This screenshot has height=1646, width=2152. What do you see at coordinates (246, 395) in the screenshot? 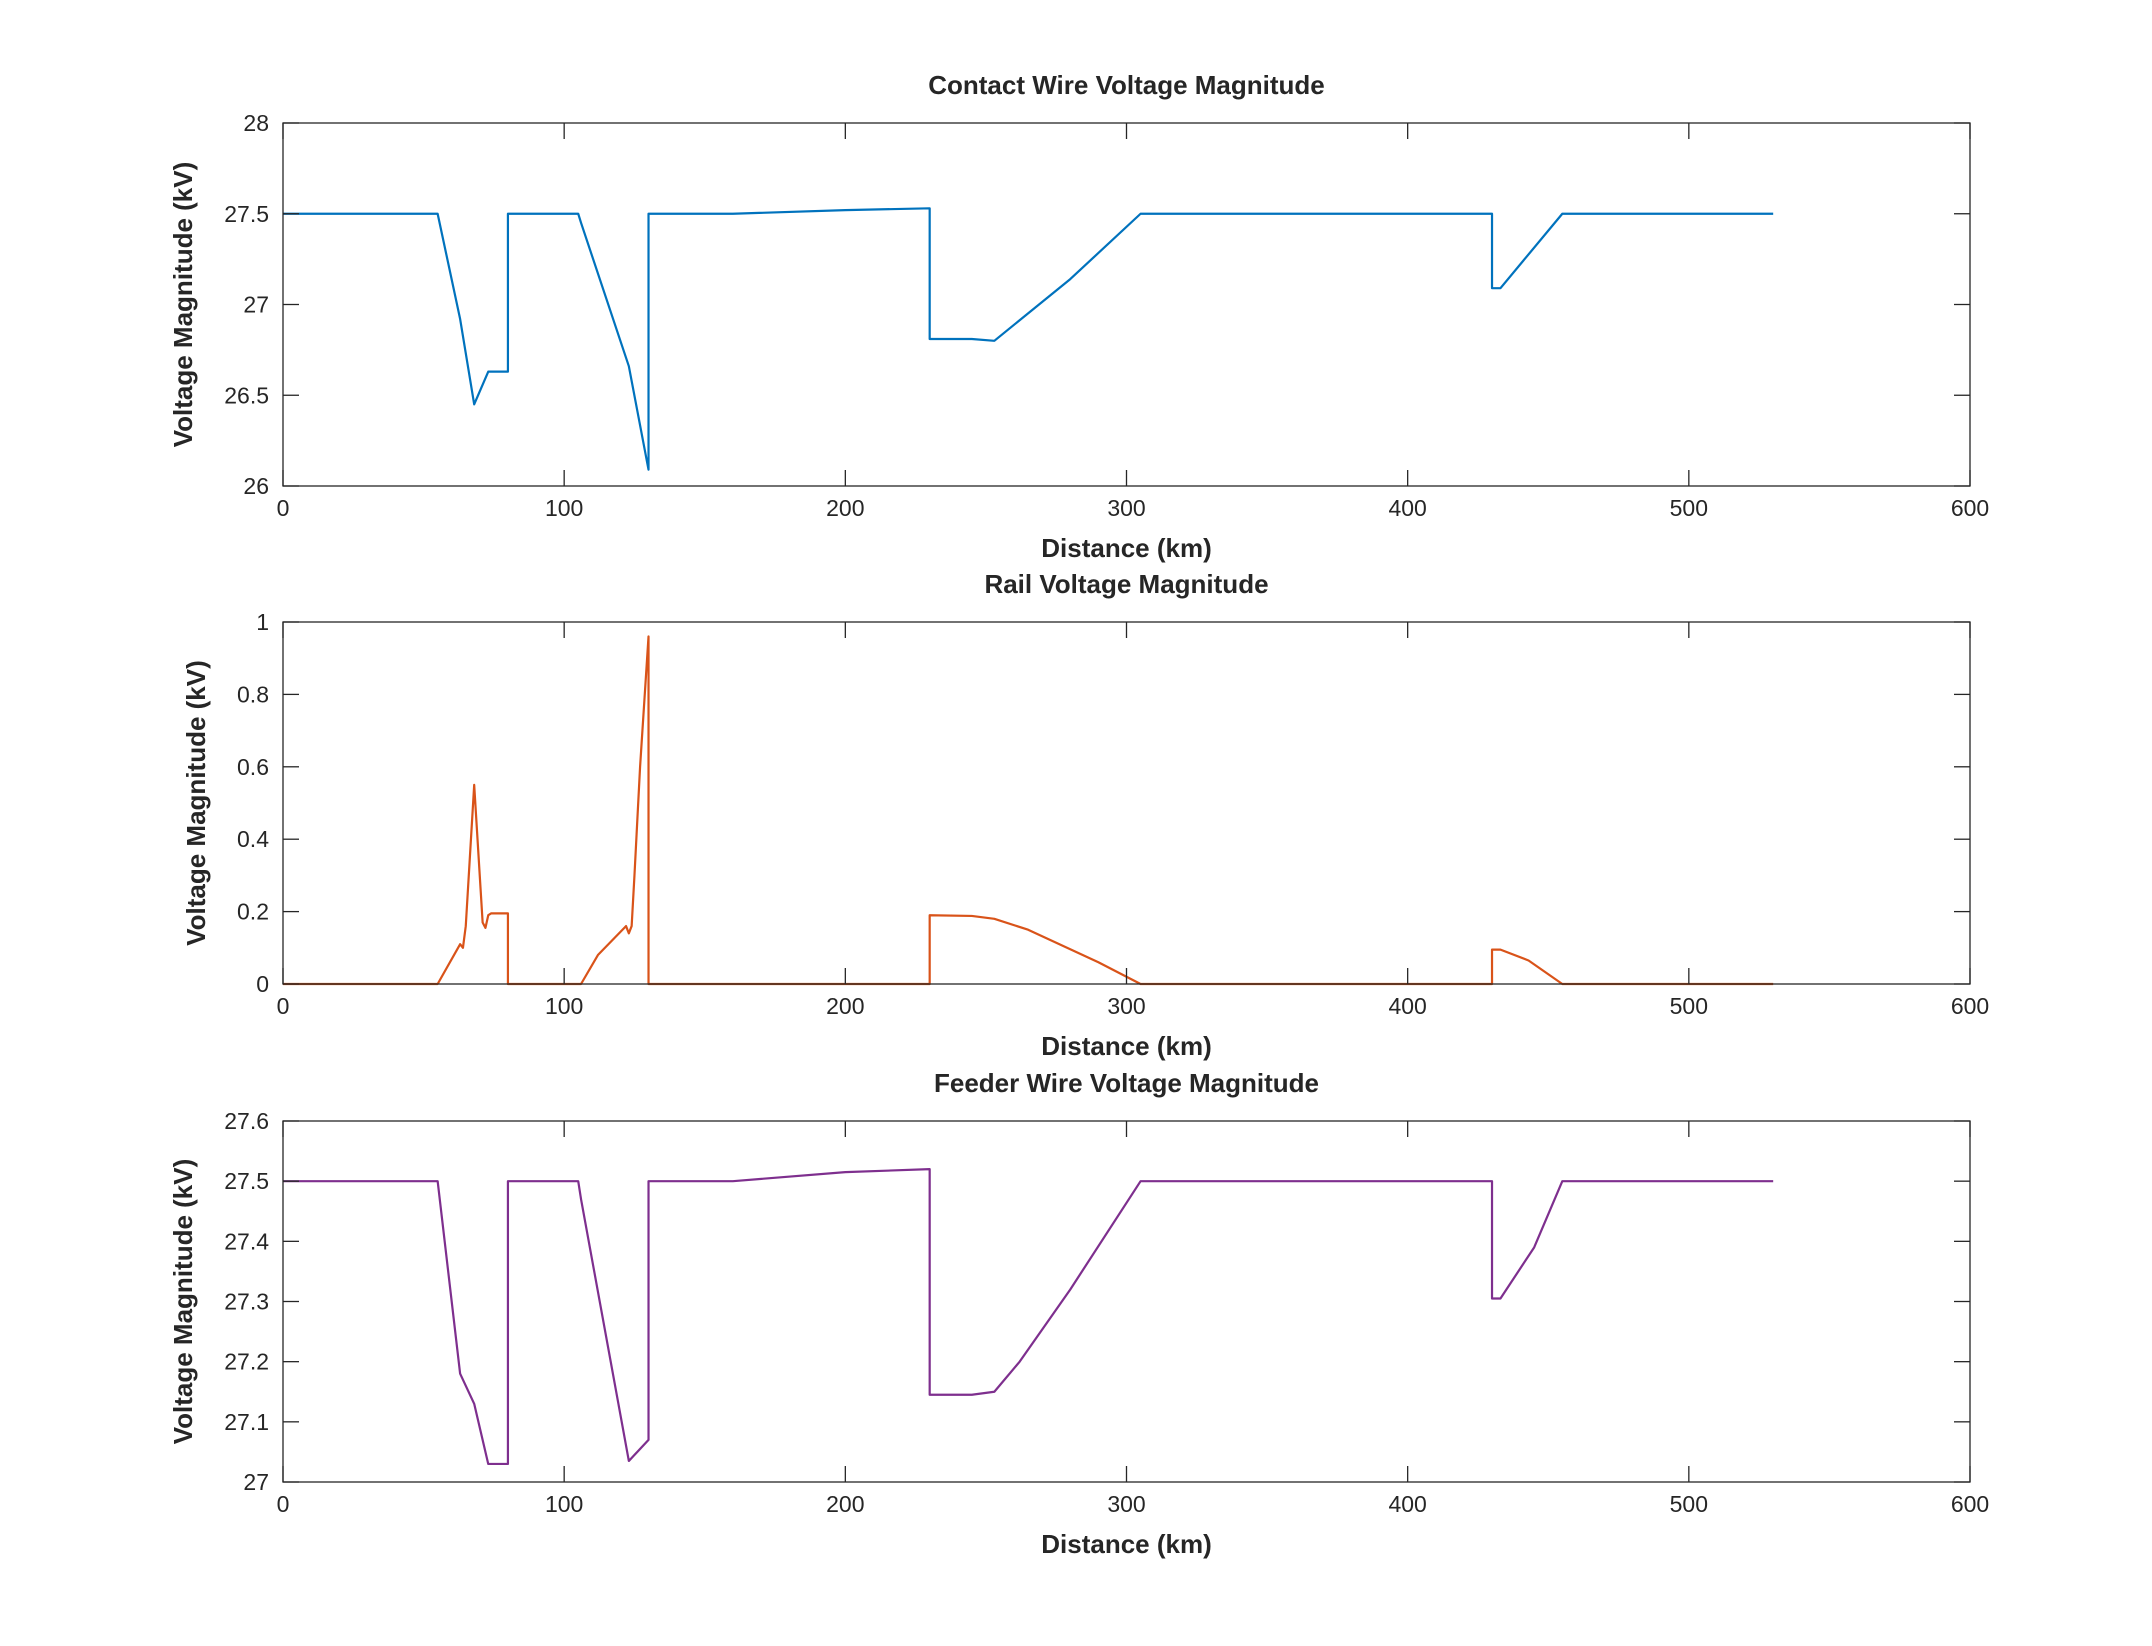
I see `y-tick-label: 26.5` at bounding box center [246, 395].